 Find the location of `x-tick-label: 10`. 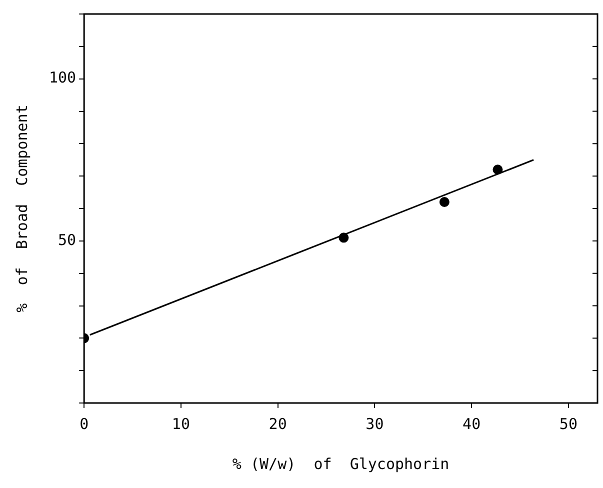

x-tick-label: 10 is located at coordinates (181, 423).